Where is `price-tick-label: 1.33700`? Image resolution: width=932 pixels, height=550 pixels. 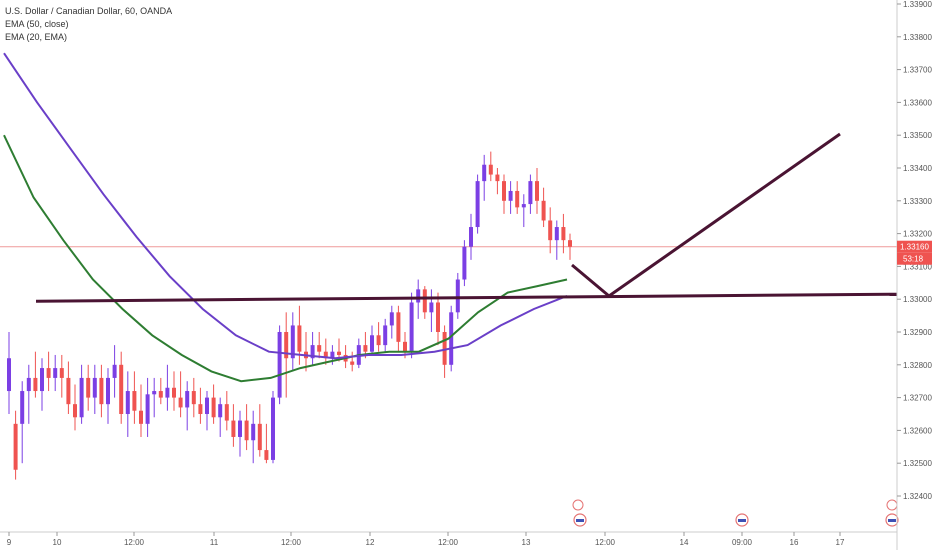
price-tick-label: 1.33700 is located at coordinates (917, 70).